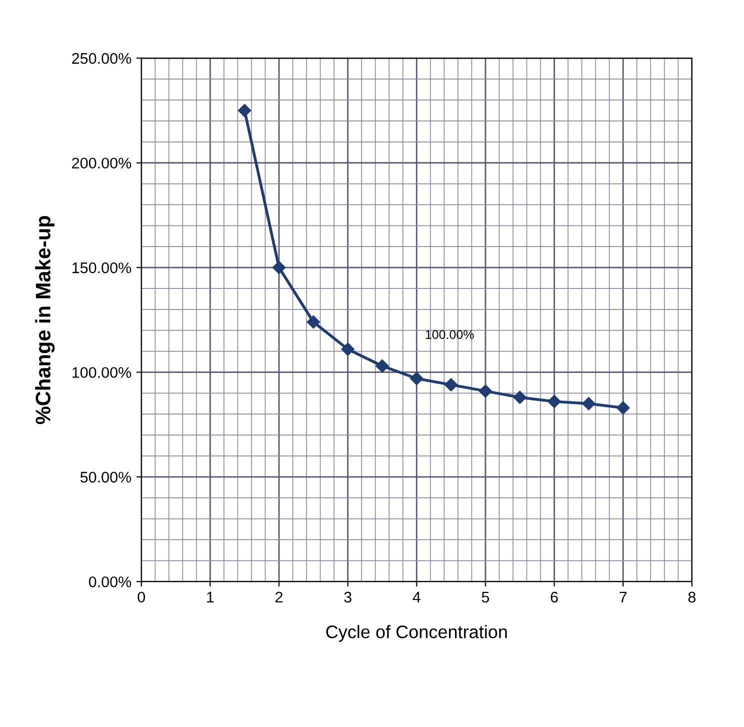 The width and height of the screenshot is (744, 727). I want to click on y-tick-label: 50.00%, so click(106, 477).